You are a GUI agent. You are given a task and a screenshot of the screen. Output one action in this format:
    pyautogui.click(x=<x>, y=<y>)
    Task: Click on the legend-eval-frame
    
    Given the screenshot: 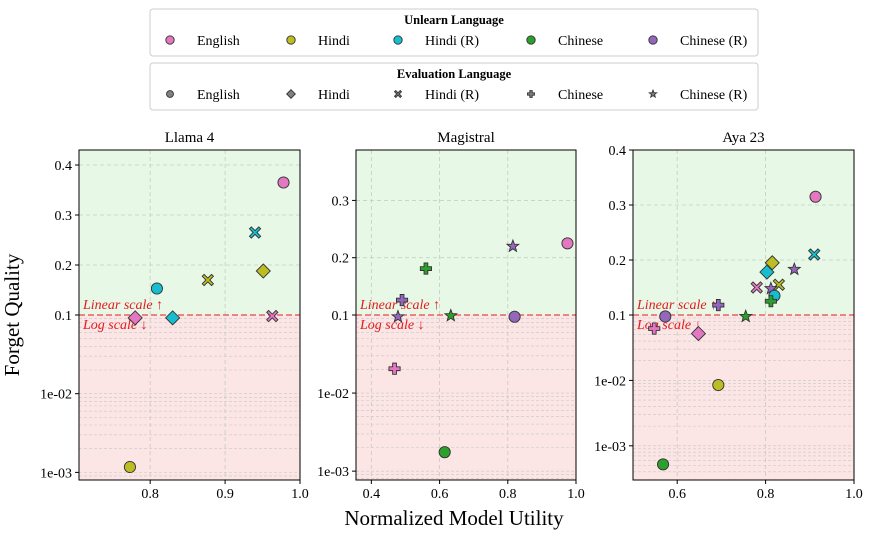 What is the action you would take?
    pyautogui.click(x=454, y=86)
    